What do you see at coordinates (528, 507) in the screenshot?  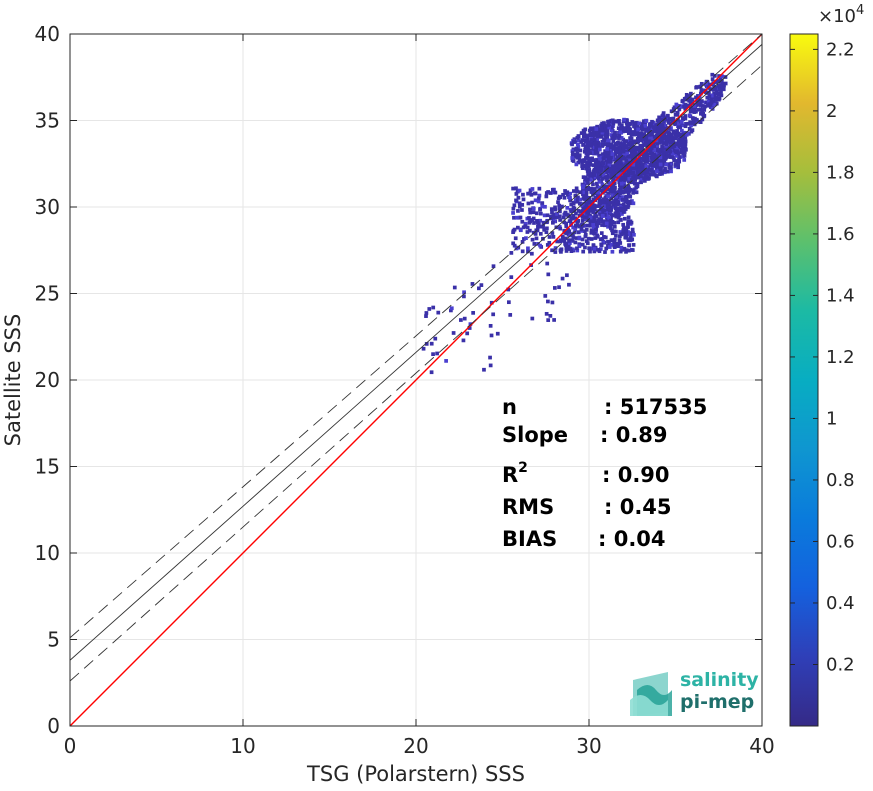 I see `stat-label: RMS` at bounding box center [528, 507].